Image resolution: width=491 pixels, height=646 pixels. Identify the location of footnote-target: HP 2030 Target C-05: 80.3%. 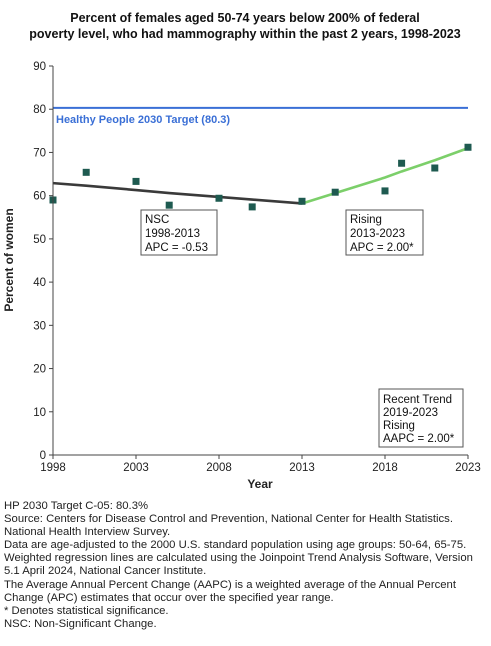
(76, 506).